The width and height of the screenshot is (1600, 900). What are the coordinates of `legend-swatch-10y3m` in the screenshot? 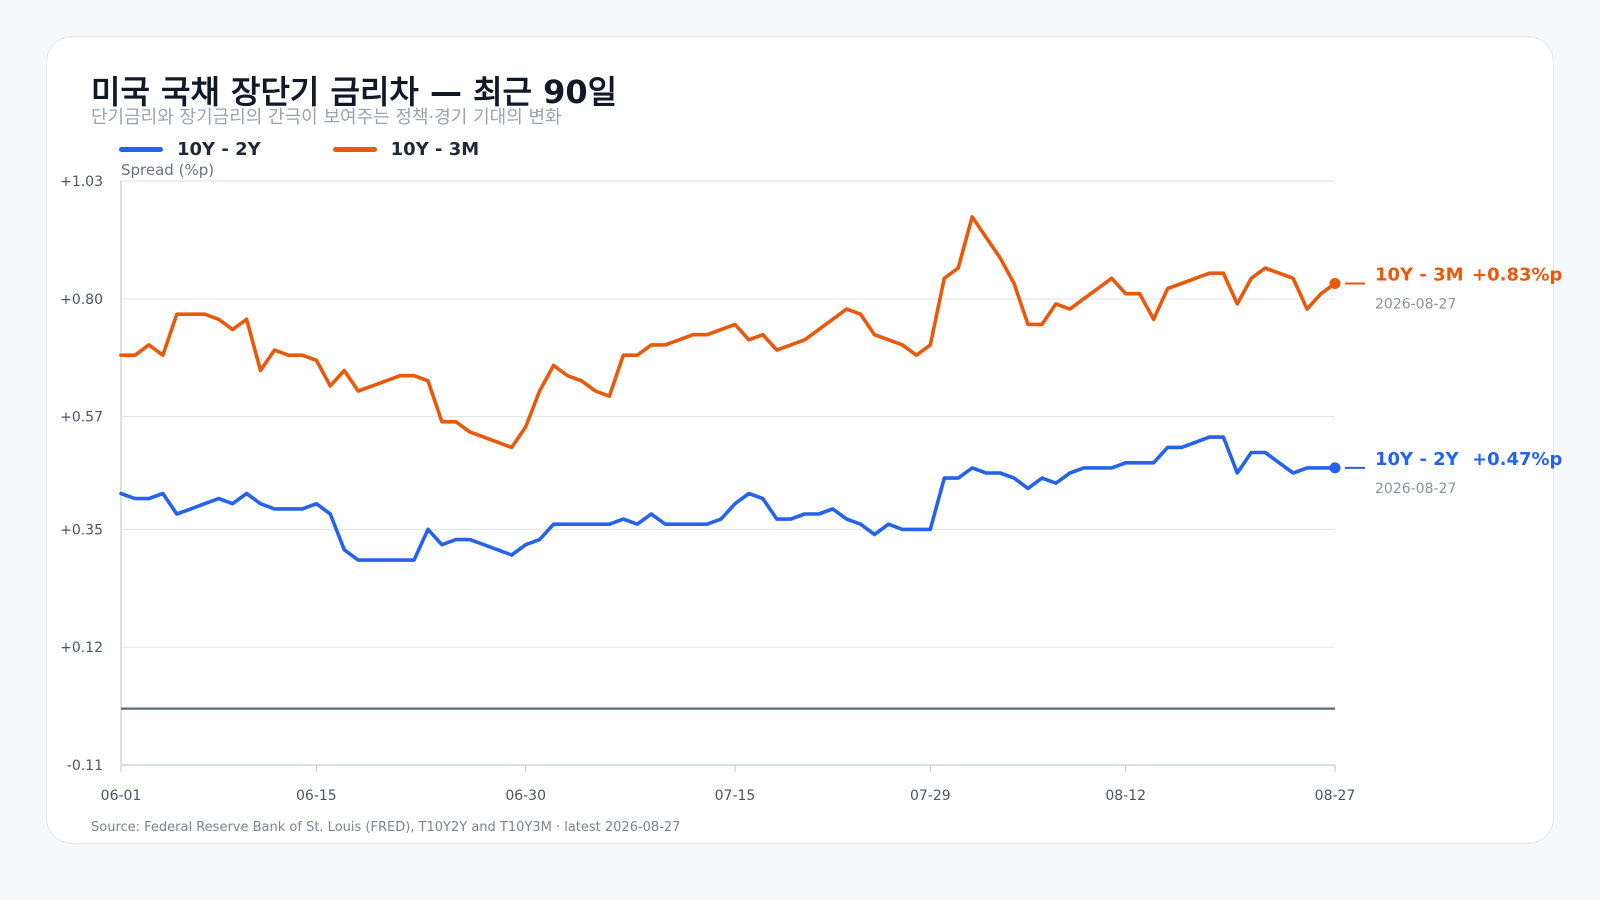 It's located at (354, 149).